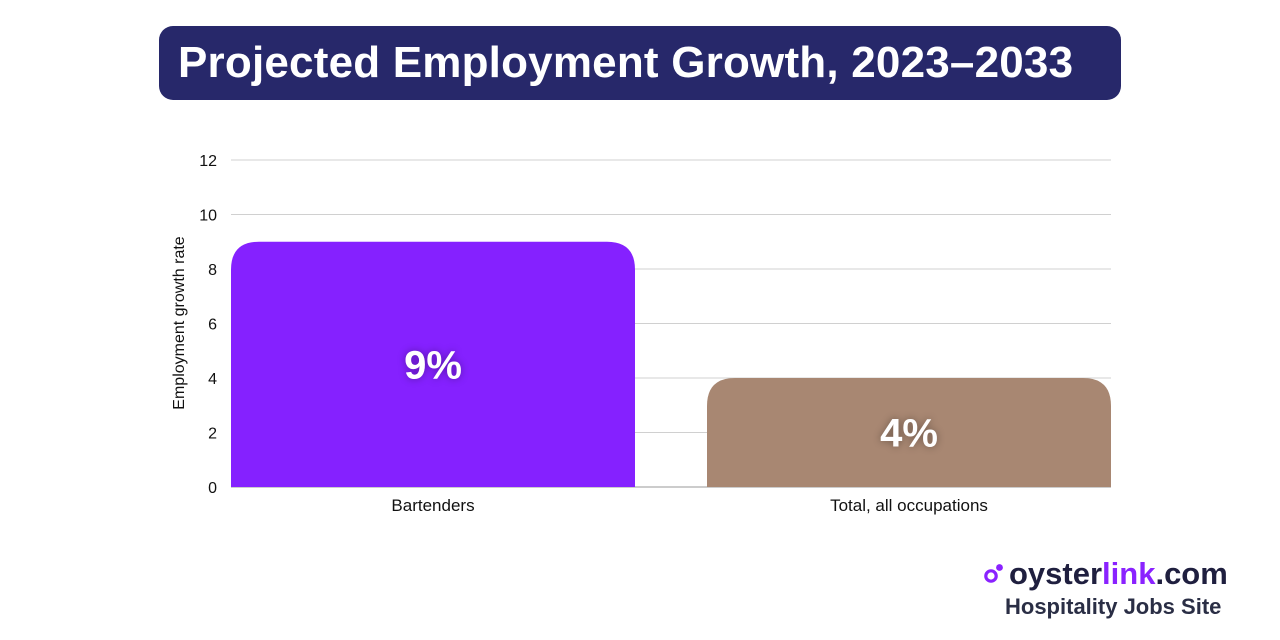 The width and height of the screenshot is (1280, 640). I want to click on chart-title: Projected Employment Growth, 2023–2033, so click(626, 62).